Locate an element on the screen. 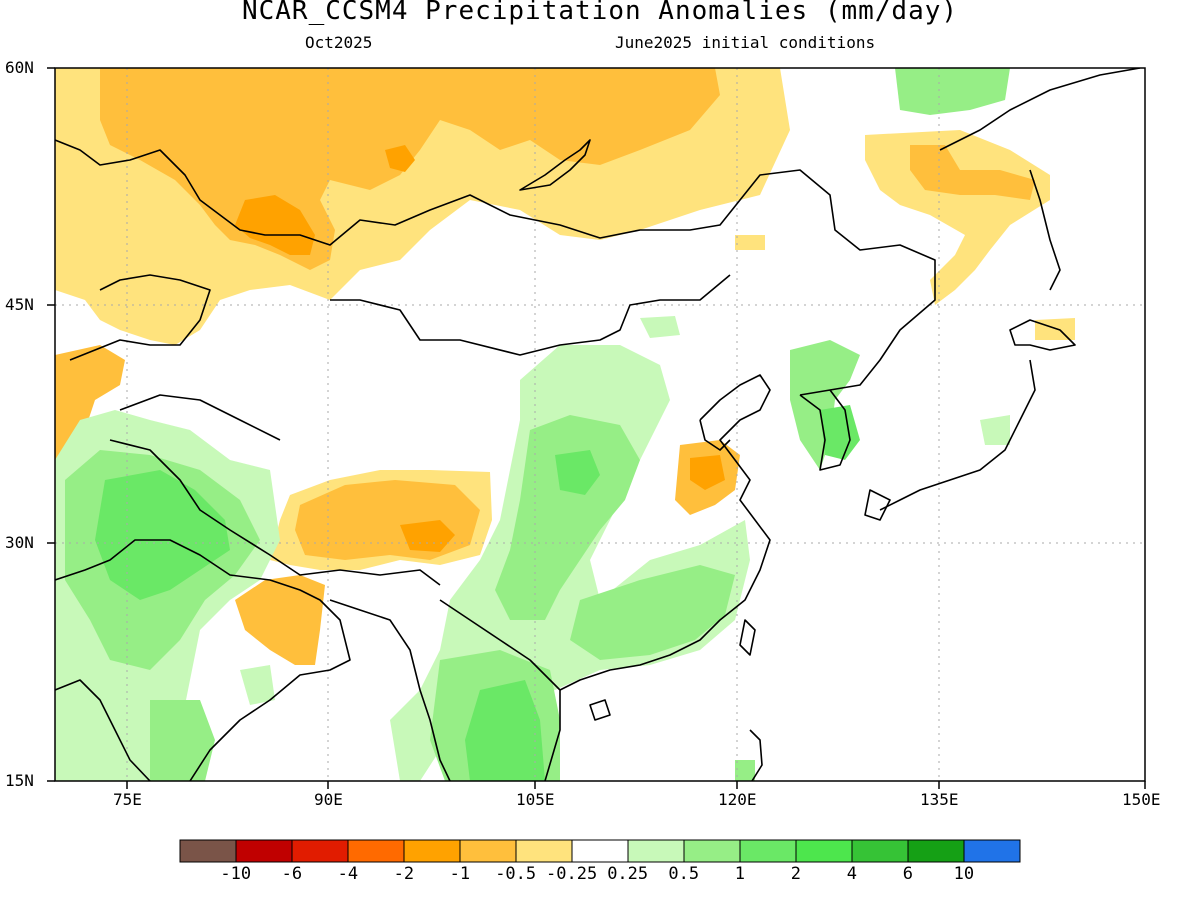  colorbar-tick-label: -0.5 is located at coordinates (516, 874).